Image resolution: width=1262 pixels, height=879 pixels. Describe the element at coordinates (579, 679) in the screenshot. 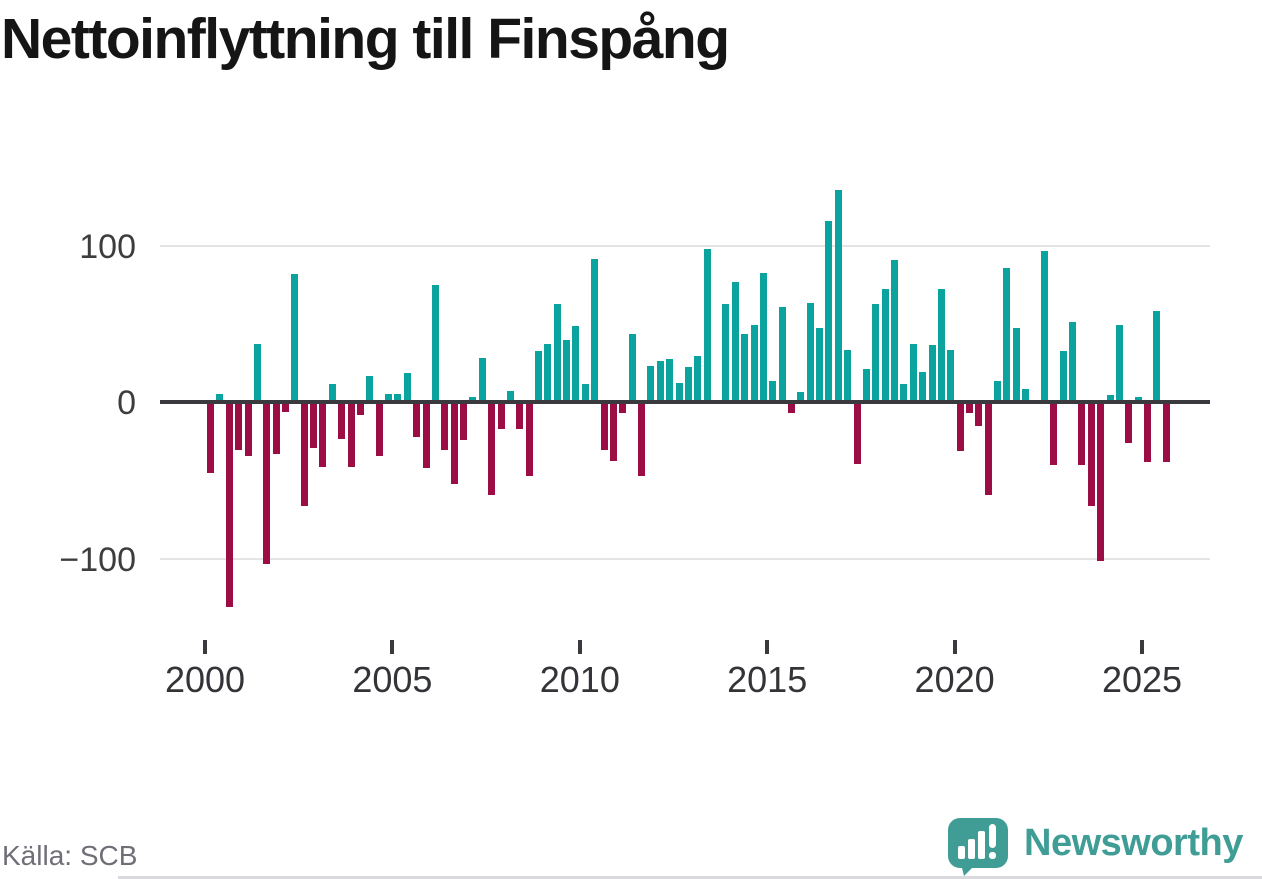

I see `x-axis-label-2010: 2010` at that location.